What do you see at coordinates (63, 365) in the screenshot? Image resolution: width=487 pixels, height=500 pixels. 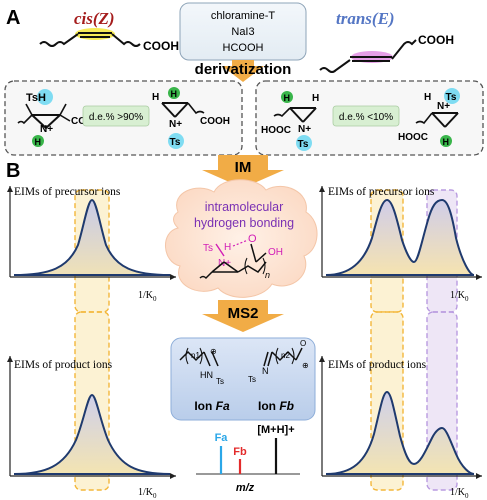 I see `title-left-bottom: EIMs of product ions` at bounding box center [63, 365].